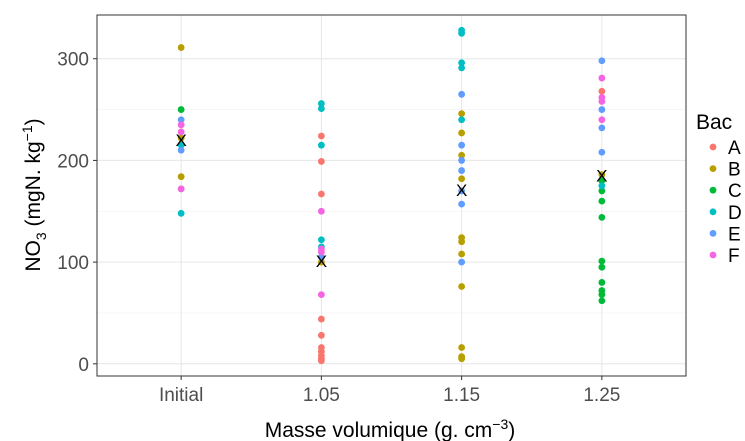  I want to click on legend-key-b, so click(713, 169).